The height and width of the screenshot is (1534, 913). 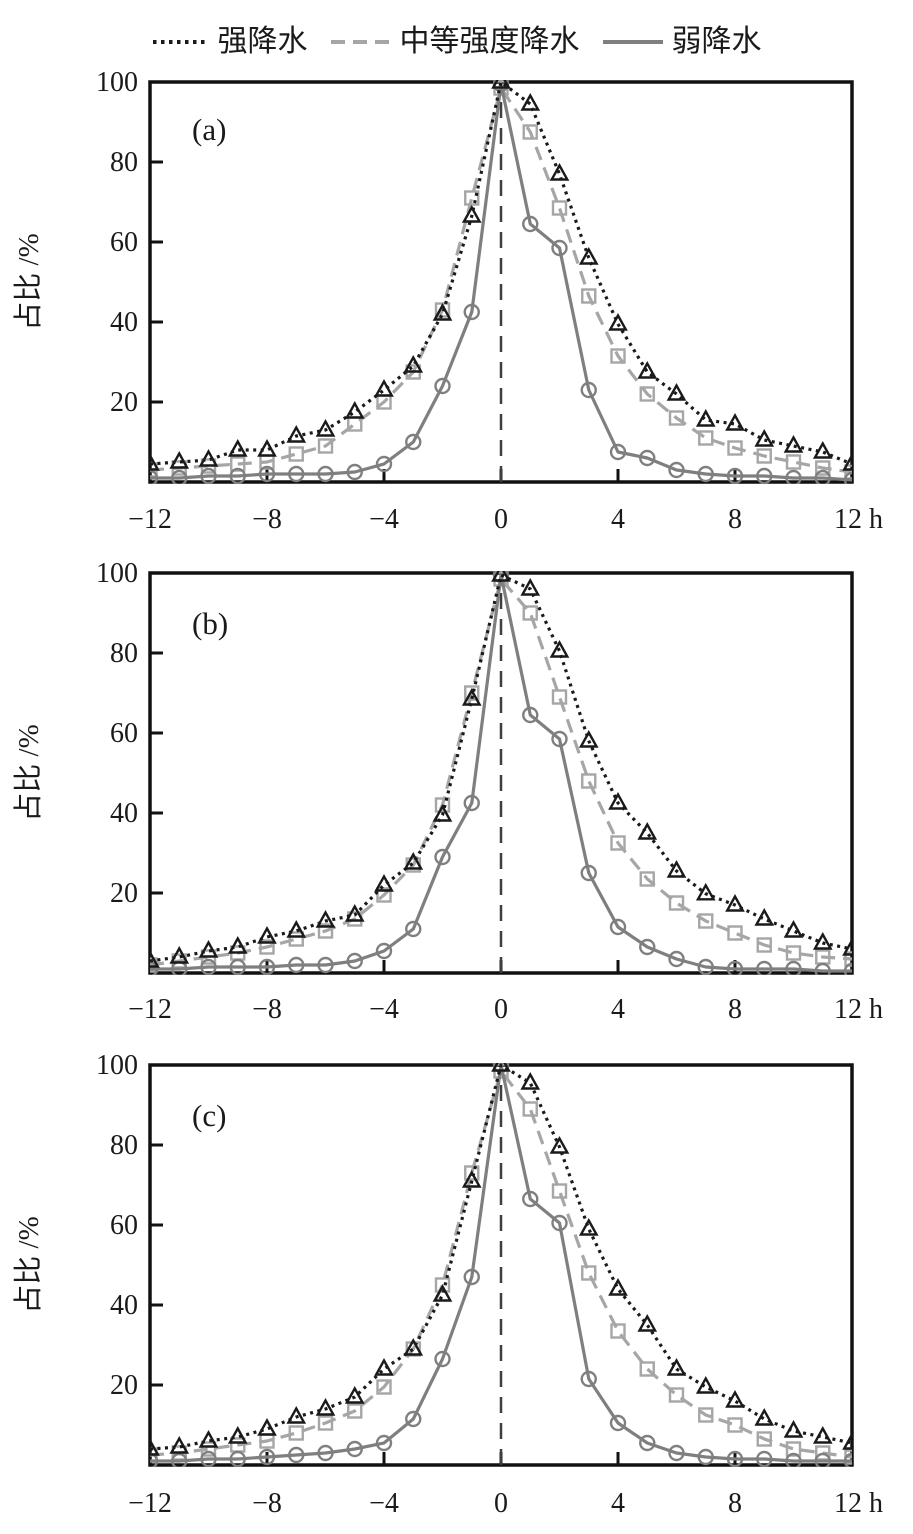 I want to click on x-tick-label: −4, so click(x=384, y=1009).